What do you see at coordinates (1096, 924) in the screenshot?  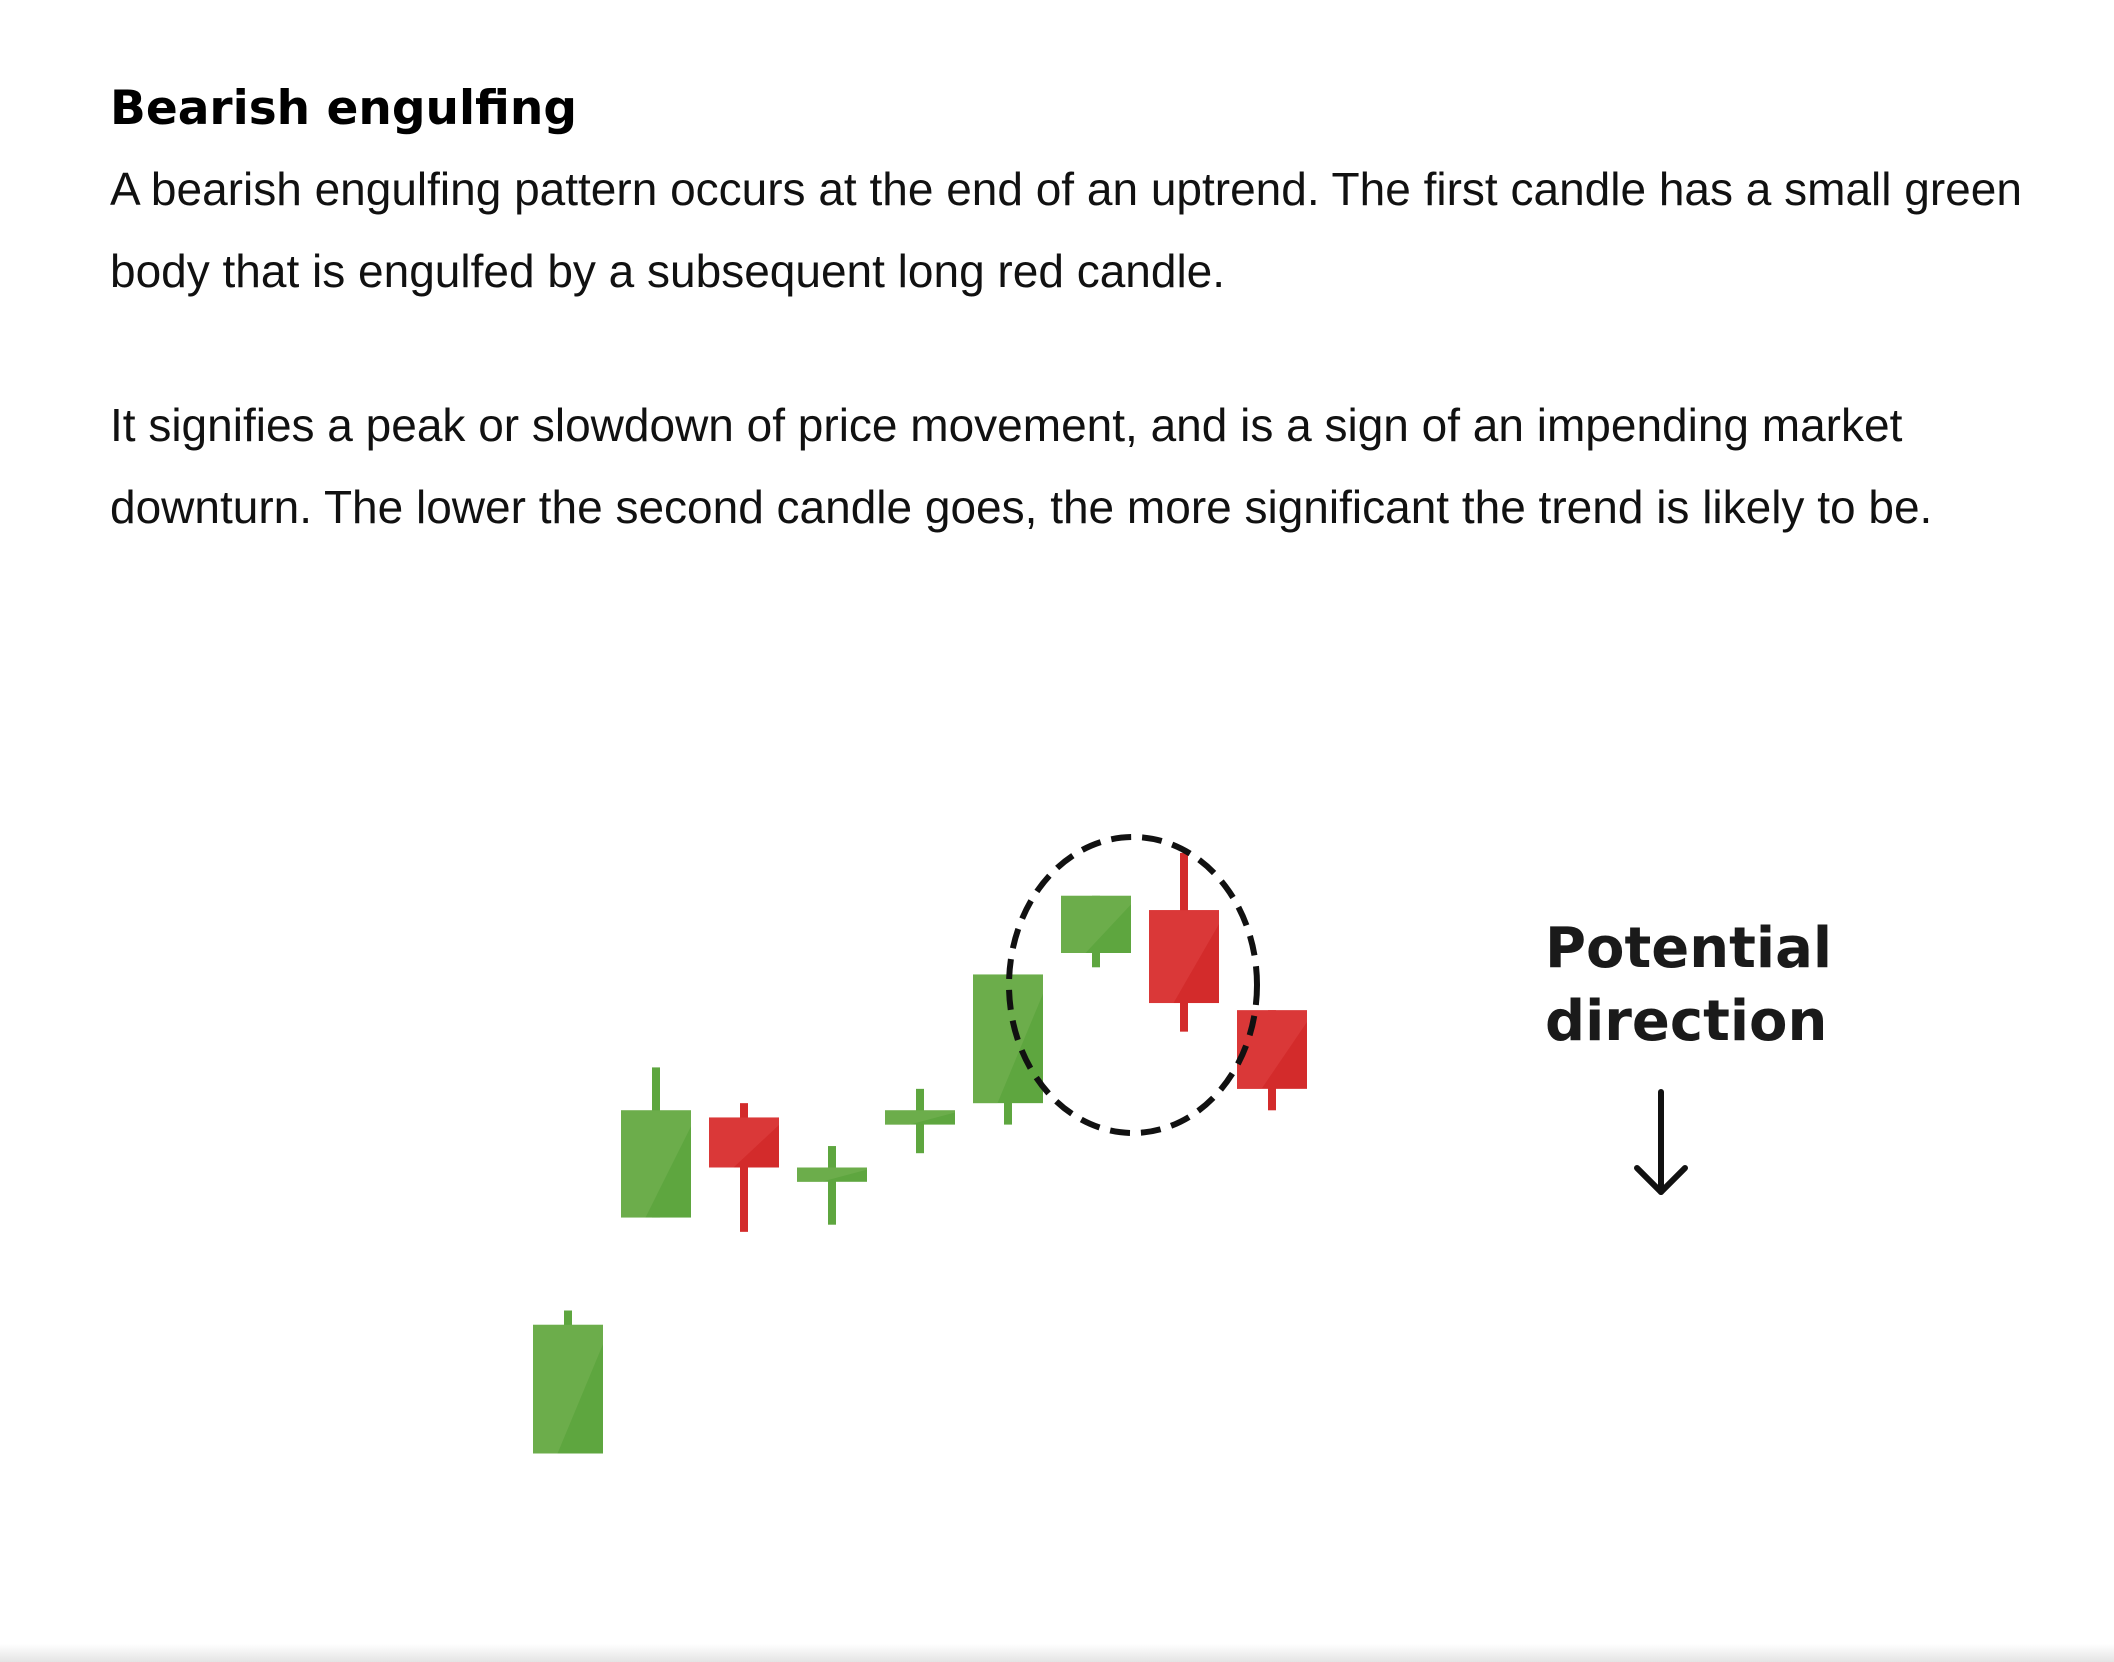 I see `candle-7-highlight` at bounding box center [1096, 924].